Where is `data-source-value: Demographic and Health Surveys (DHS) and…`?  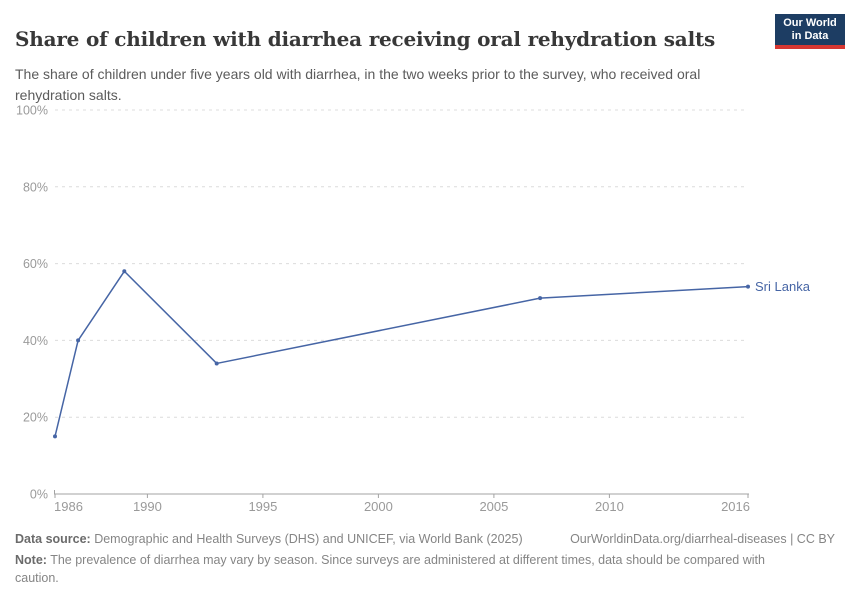 data-source-value: Demographic and Health Surveys (DHS) and… is located at coordinates (306, 539).